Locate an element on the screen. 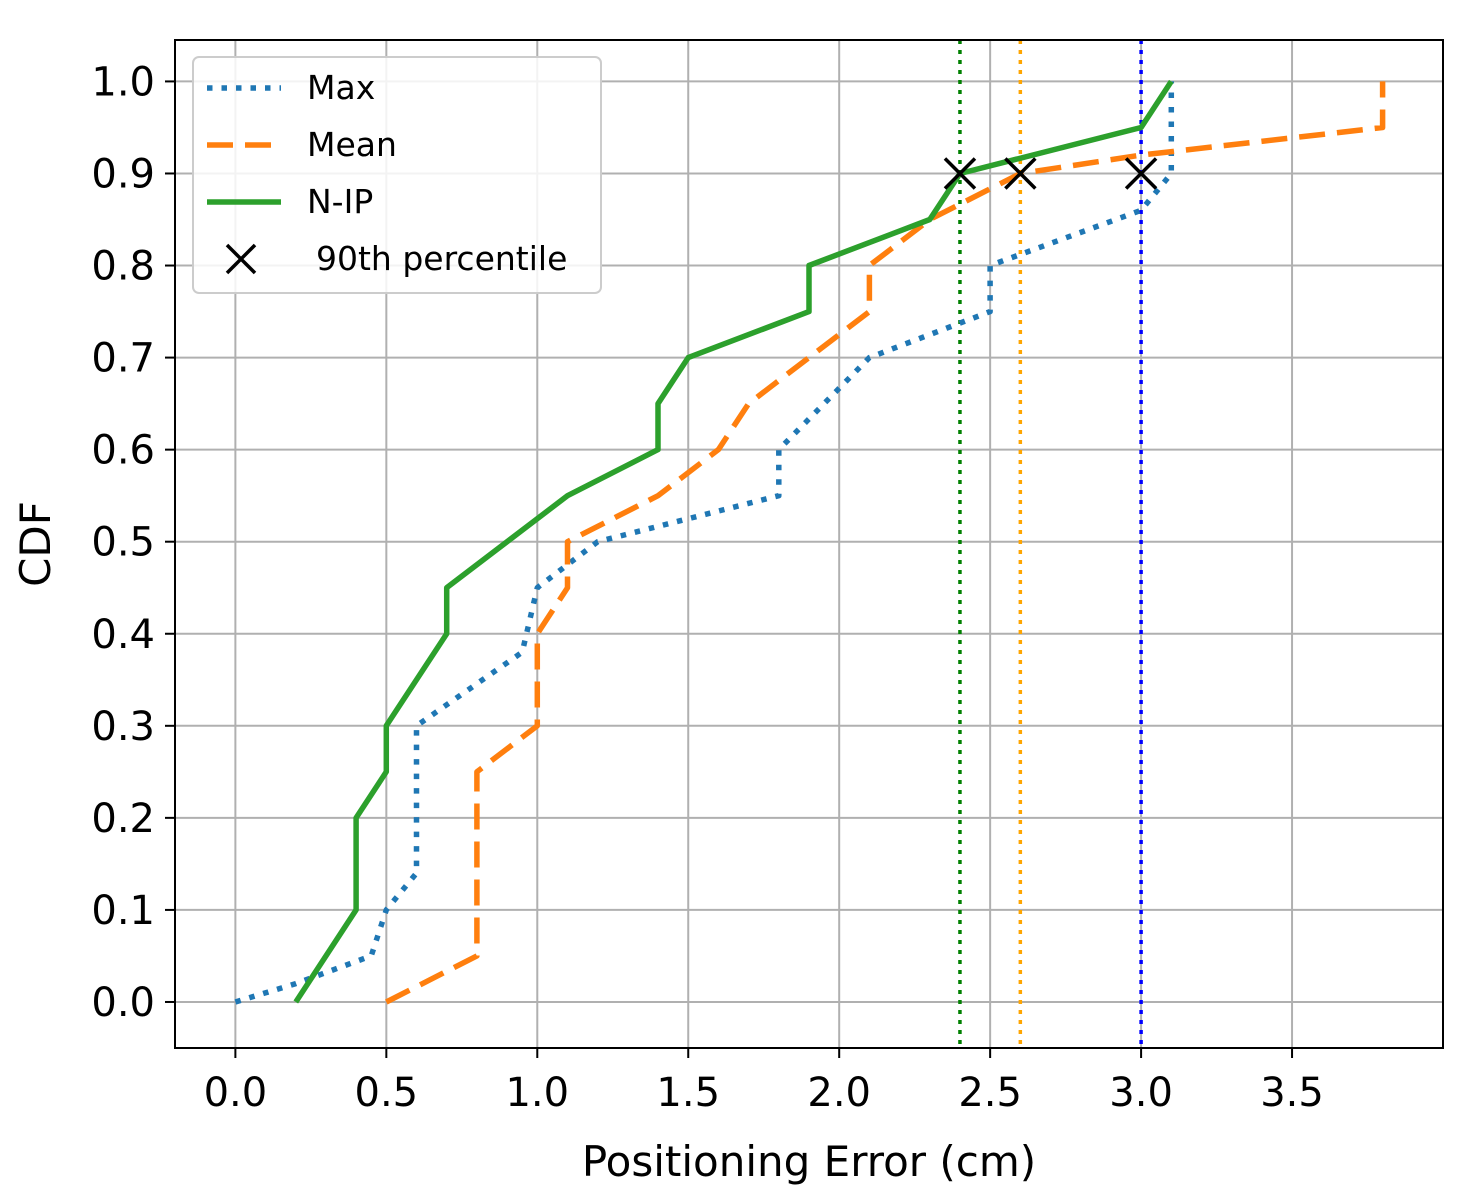 The width and height of the screenshot is (1466, 1204). y-axis-label: CDF is located at coordinates (35, 544).